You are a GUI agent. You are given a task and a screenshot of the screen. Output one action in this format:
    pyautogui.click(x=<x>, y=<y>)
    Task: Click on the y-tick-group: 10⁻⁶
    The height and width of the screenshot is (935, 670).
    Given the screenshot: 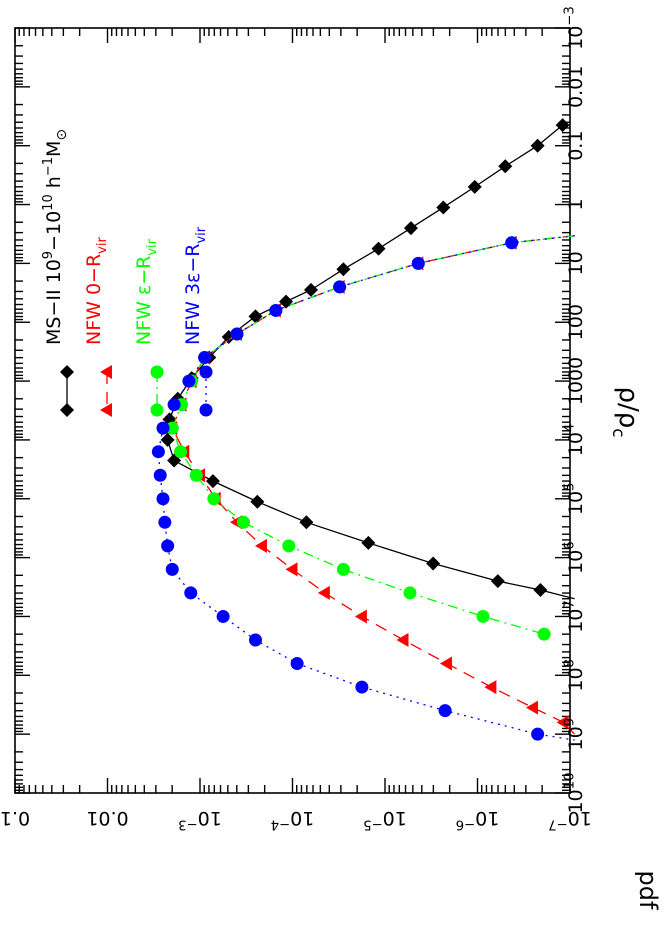 What is the action you would take?
    pyautogui.click(x=478, y=819)
    